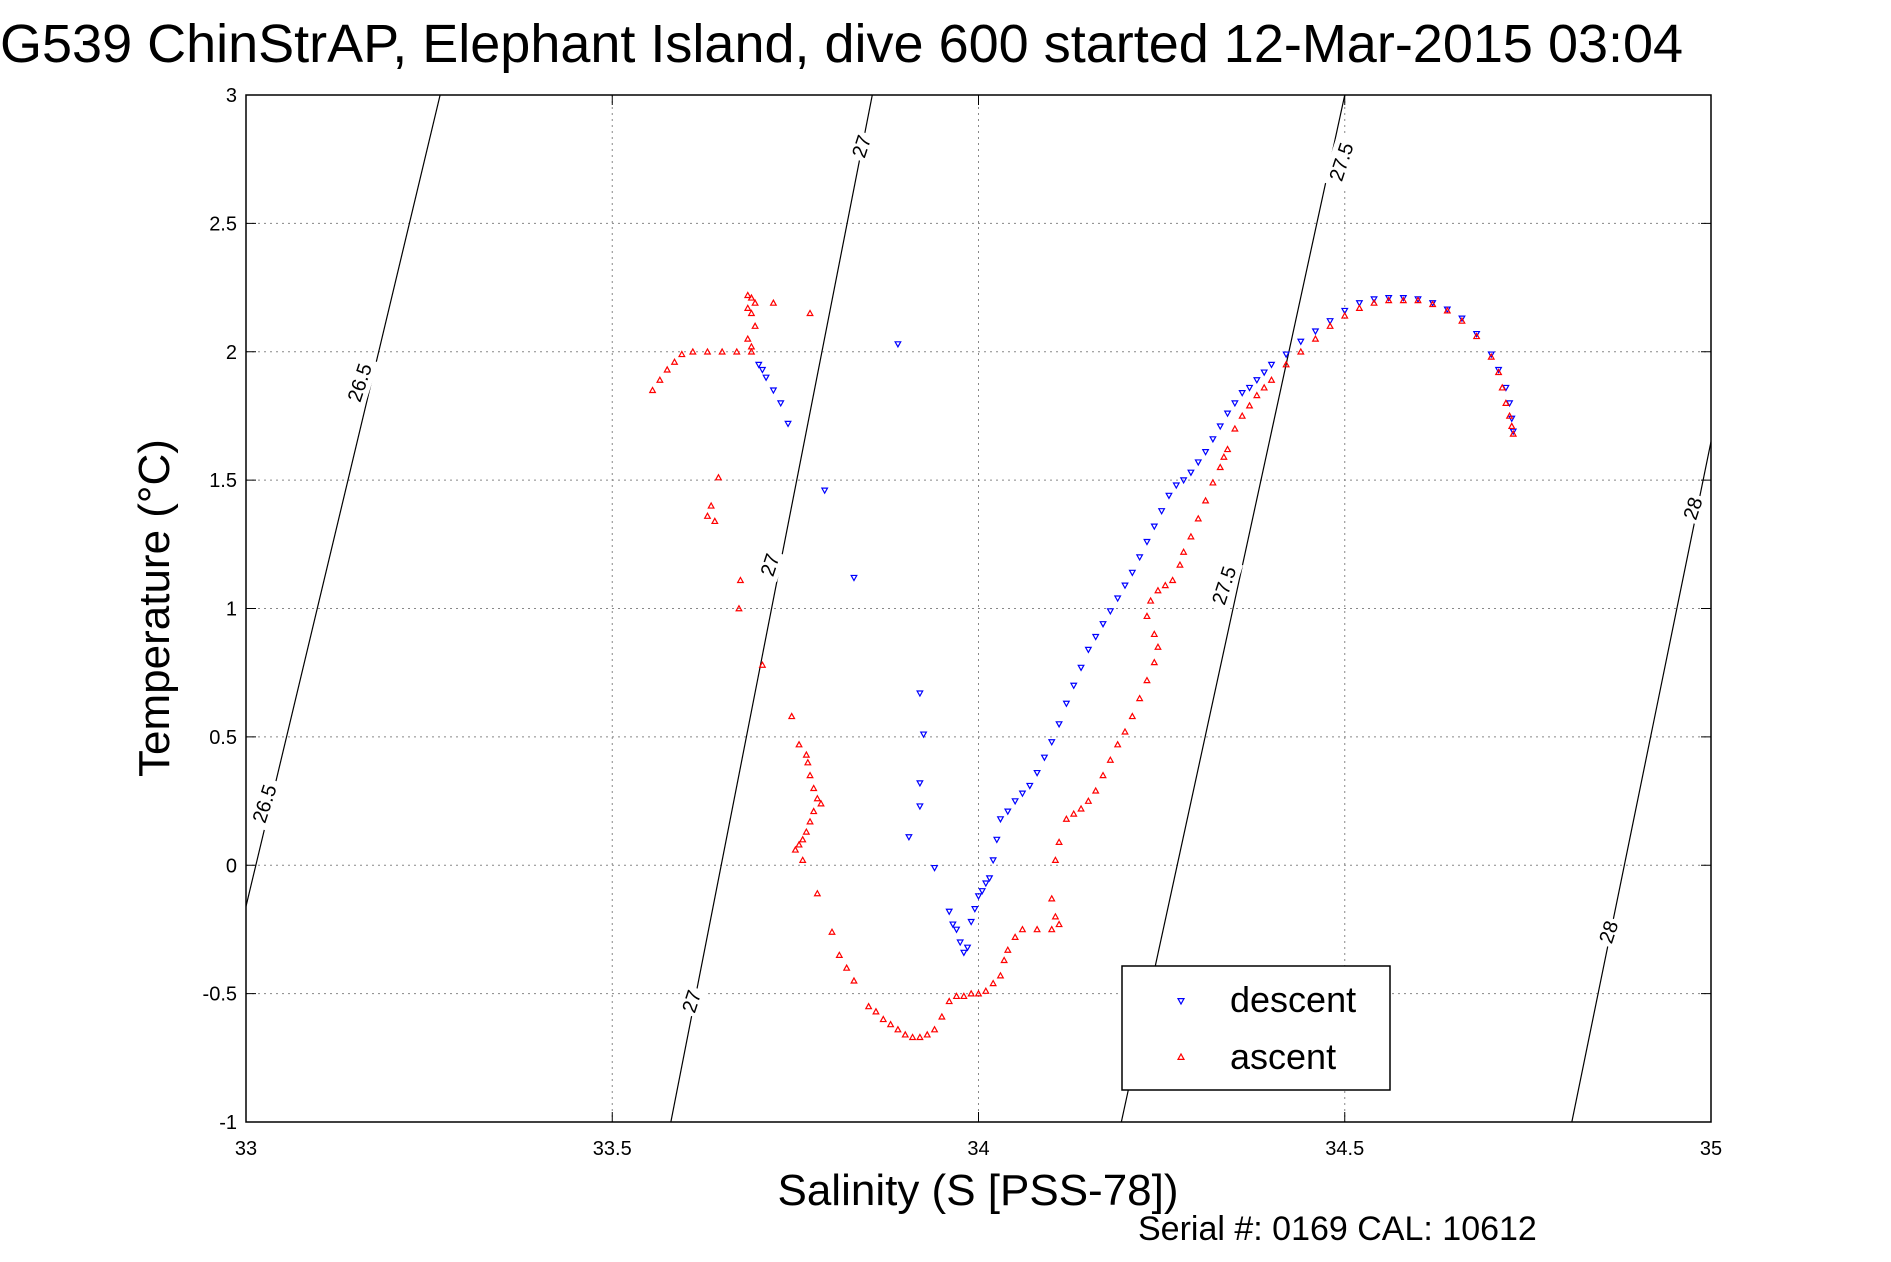  I want to click on legend: descent ascent, so click(1256, 1028).